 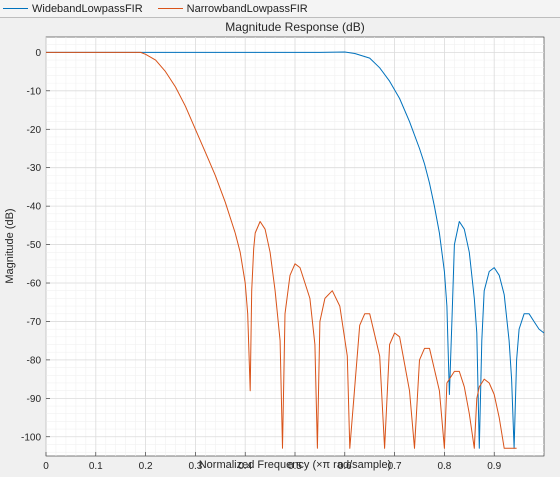 What do you see at coordinates (38, 53) in the screenshot?
I see `y-tick-label: 0` at bounding box center [38, 53].